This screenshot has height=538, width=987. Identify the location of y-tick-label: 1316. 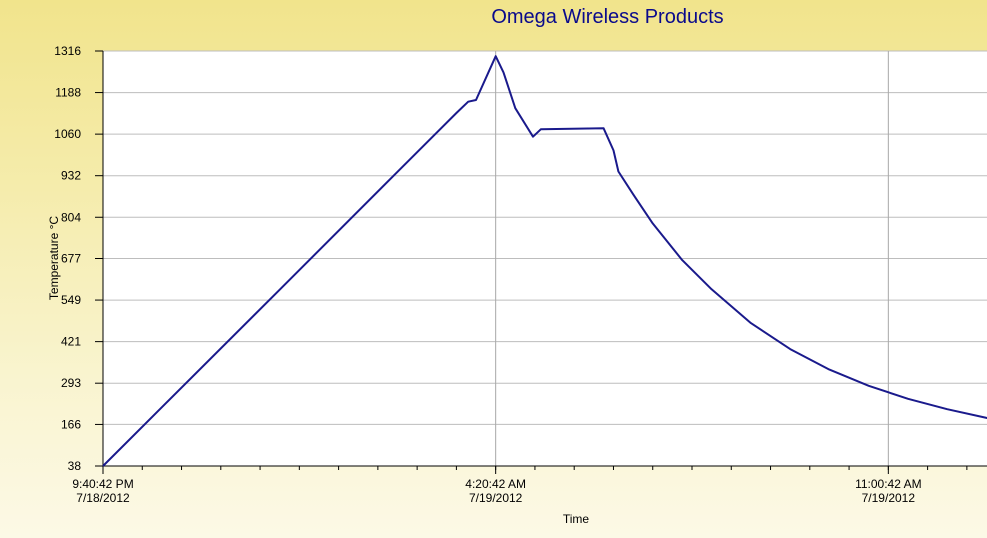
(67, 51).